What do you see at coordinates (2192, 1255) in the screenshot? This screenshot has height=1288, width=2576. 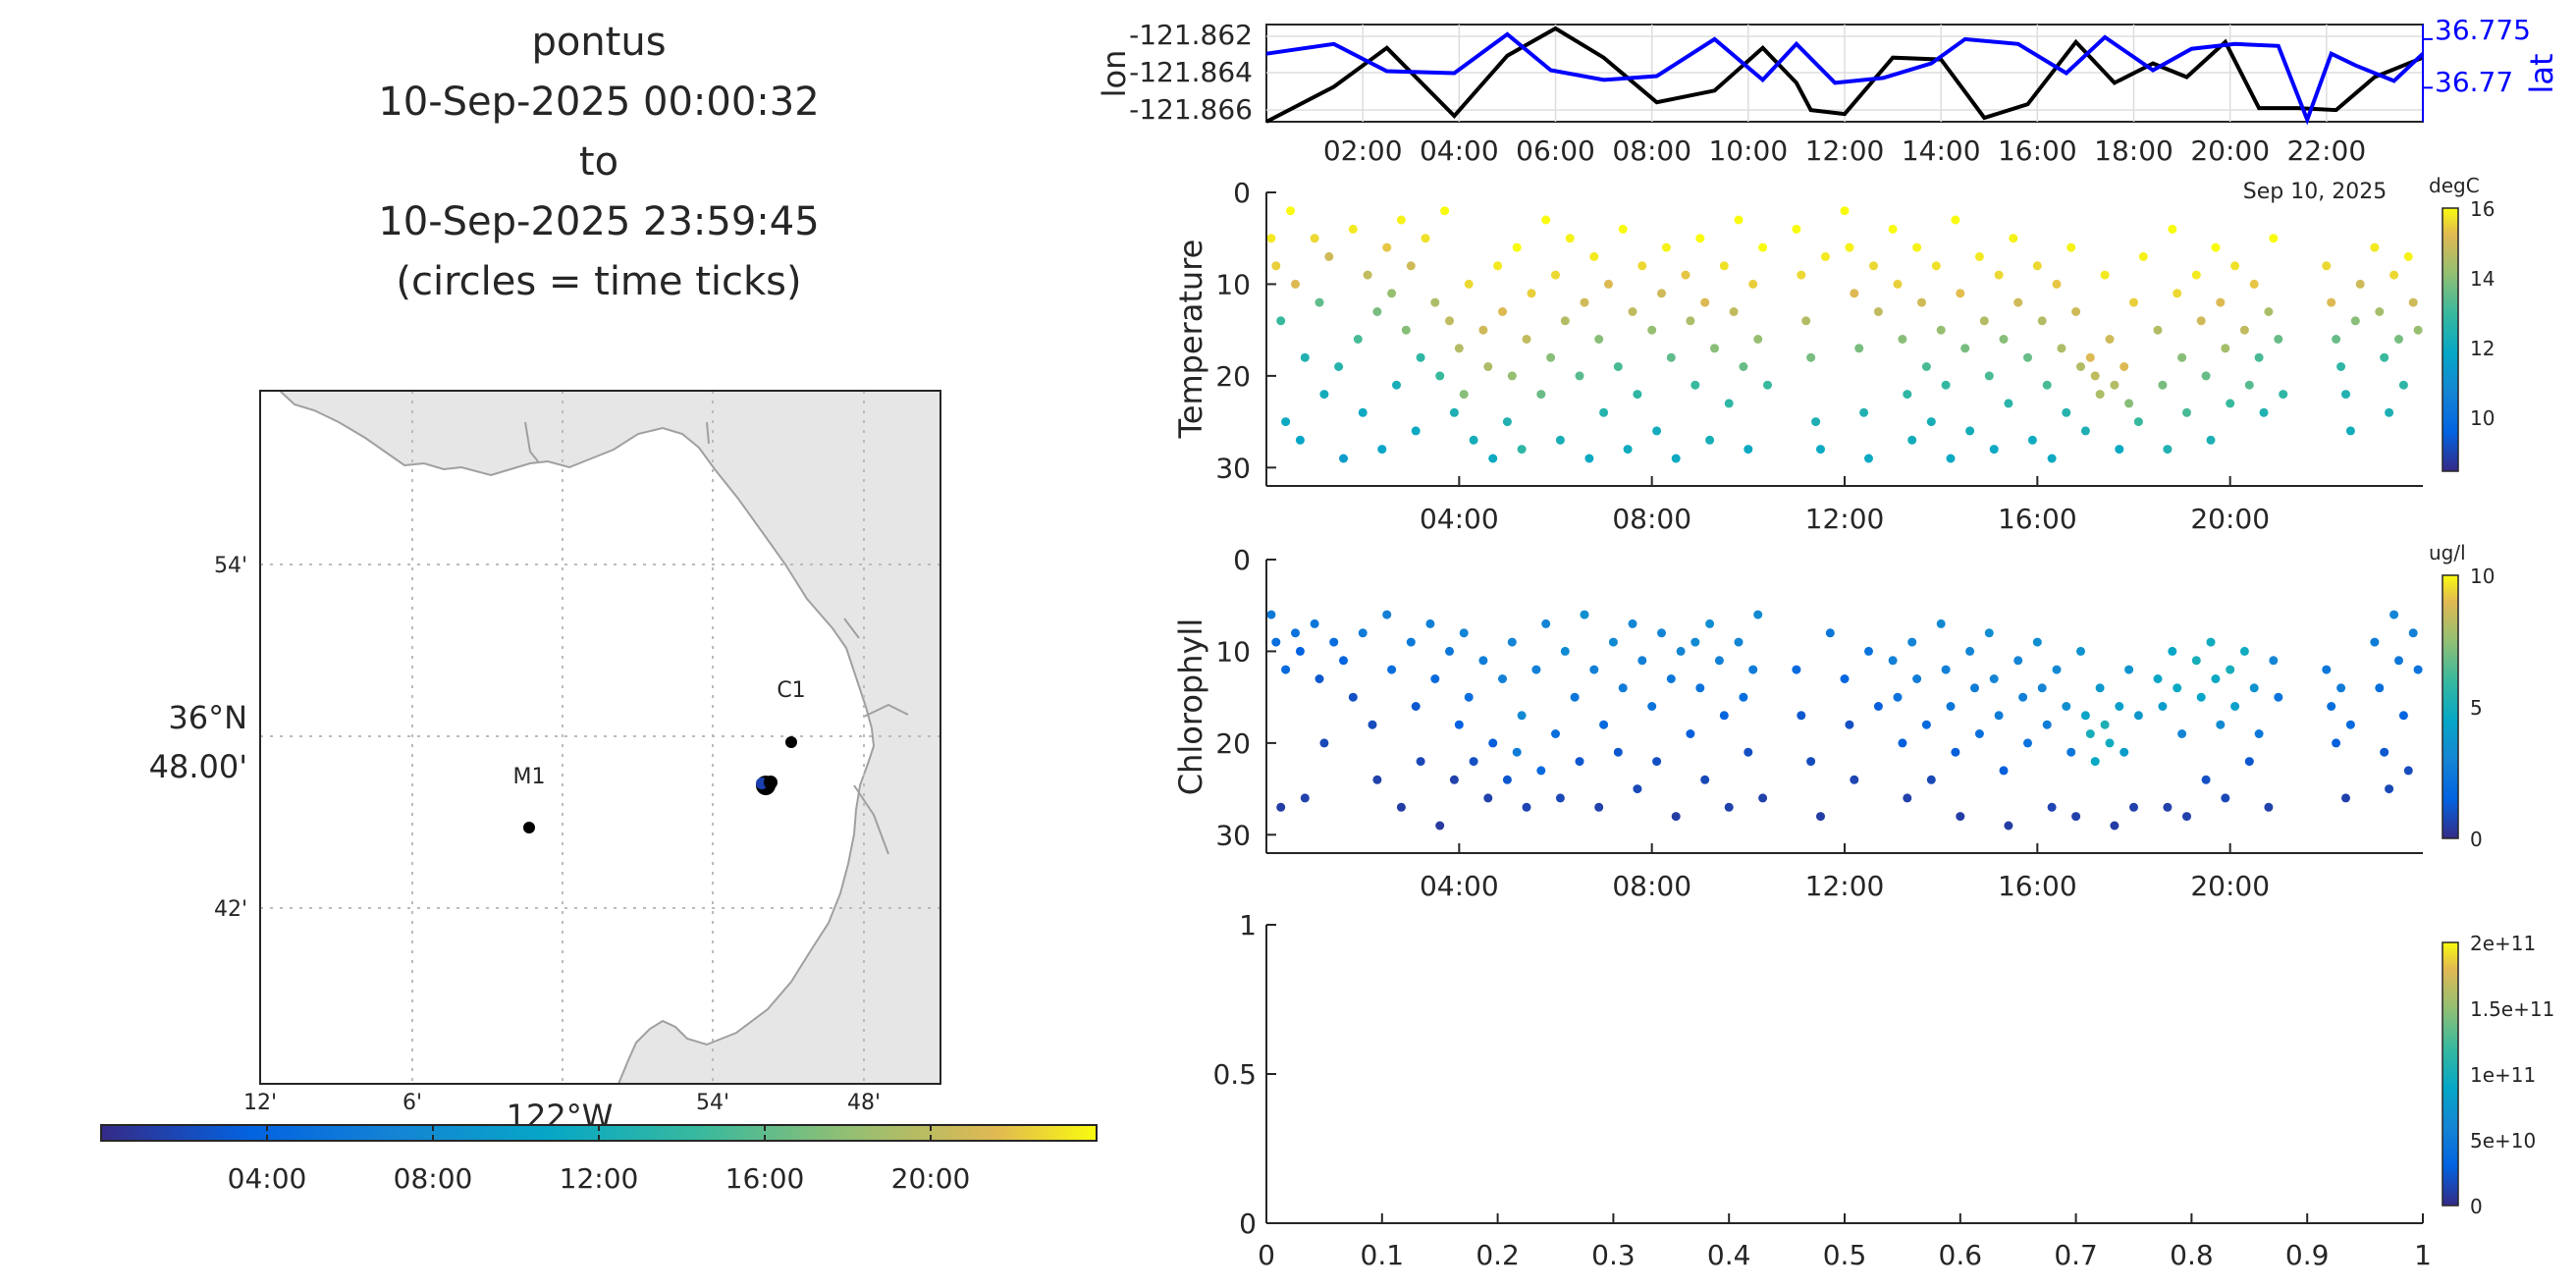 I see `x-tick-label: 0.8` at bounding box center [2192, 1255].